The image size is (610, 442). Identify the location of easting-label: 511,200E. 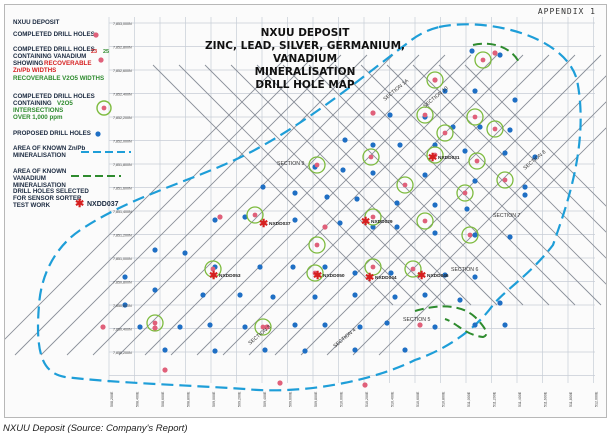
(495, 399).